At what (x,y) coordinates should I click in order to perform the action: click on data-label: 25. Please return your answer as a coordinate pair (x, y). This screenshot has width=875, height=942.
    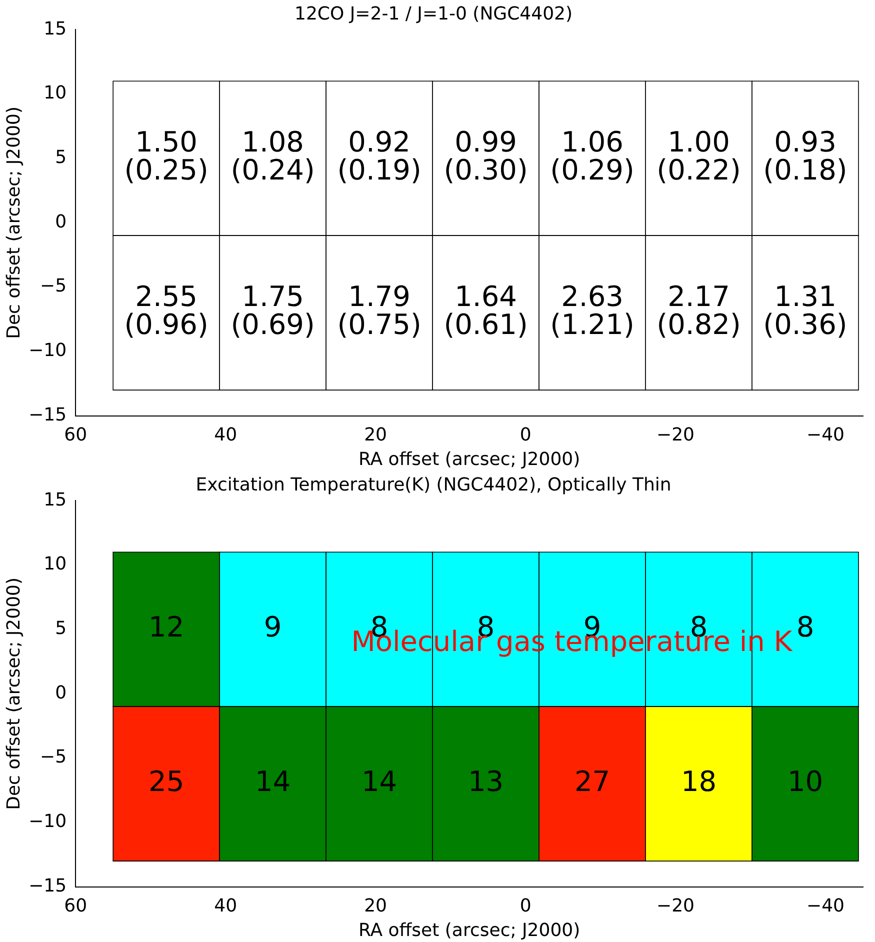
    Looking at the image, I should click on (166, 781).